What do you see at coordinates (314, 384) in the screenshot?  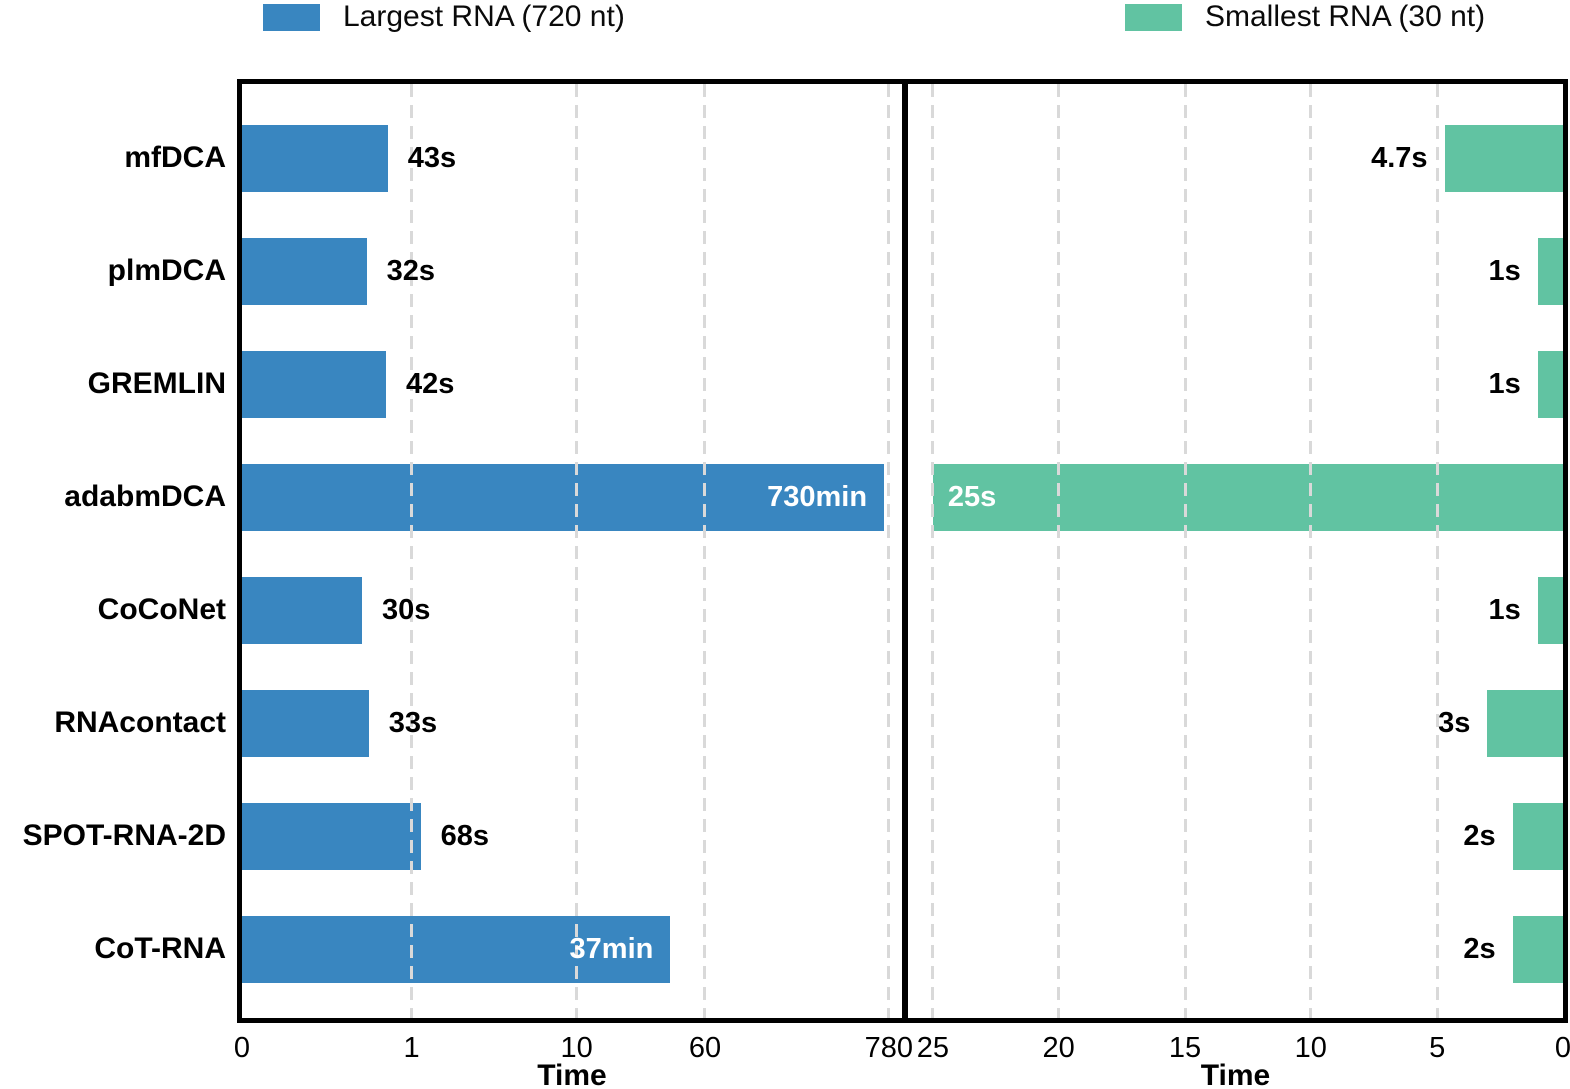 I see `bar-largest-GREMLIN` at bounding box center [314, 384].